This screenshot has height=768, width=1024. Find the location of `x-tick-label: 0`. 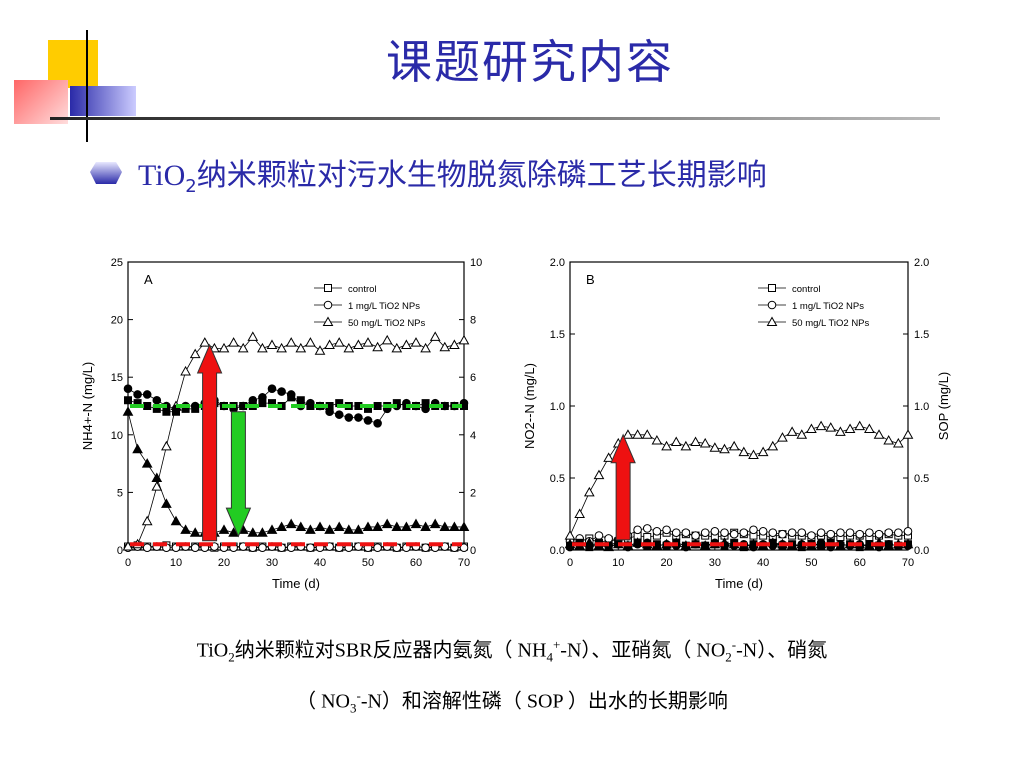

x-tick-label: 0 is located at coordinates (570, 563).